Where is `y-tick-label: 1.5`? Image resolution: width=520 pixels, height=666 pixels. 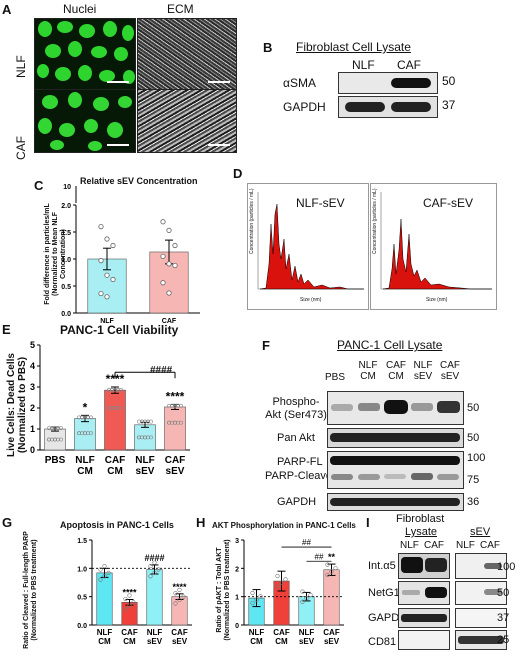 y-tick-label: 1.5 is located at coordinates (66, 233).